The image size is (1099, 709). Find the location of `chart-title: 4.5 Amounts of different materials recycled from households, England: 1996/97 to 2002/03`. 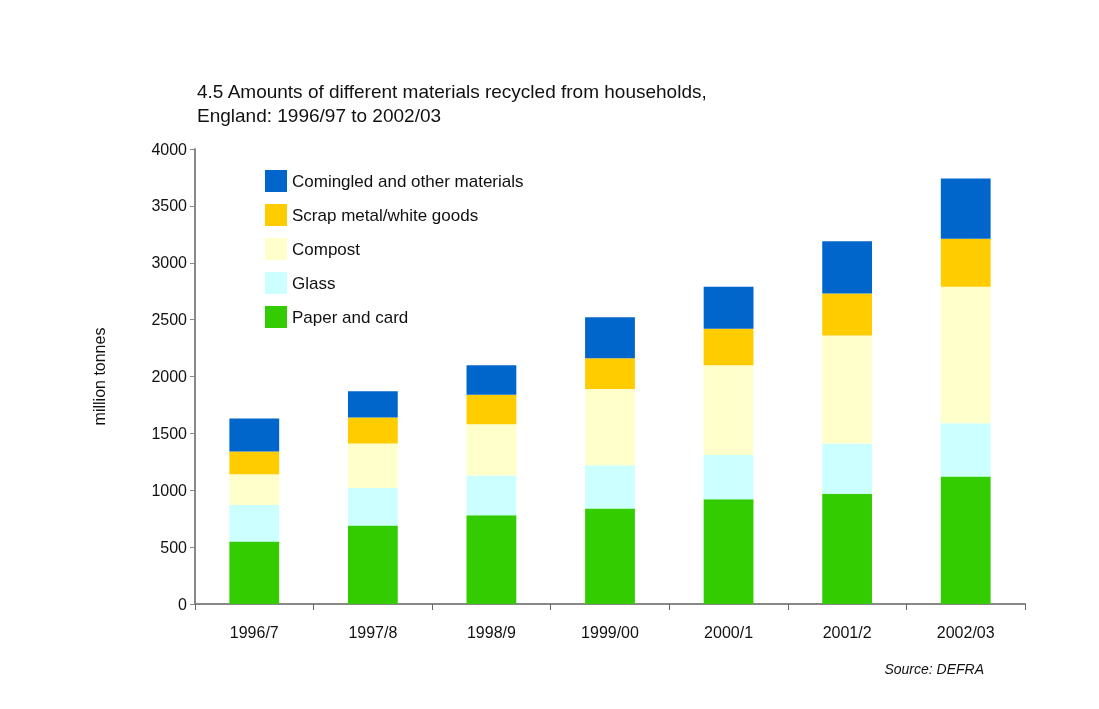

chart-title: 4.5 Amounts of different materials recycled from households, England: 1996/97 to 2002/03 is located at coordinates (452, 103).